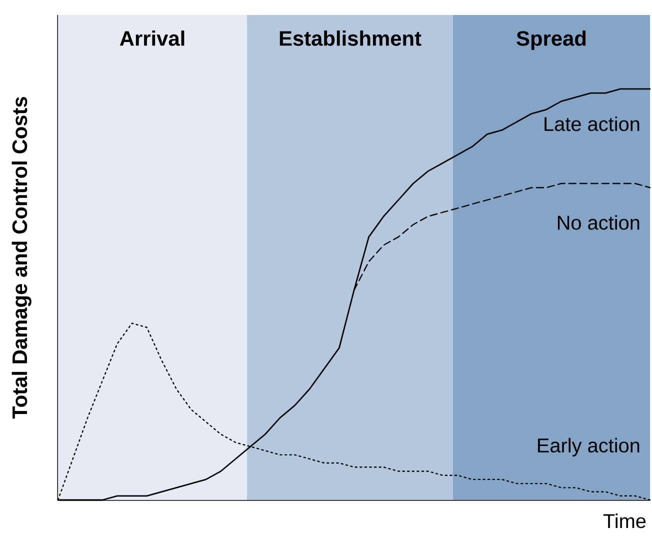 The height and width of the screenshot is (541, 652). I want to click on series-label: Early action, so click(589, 447).